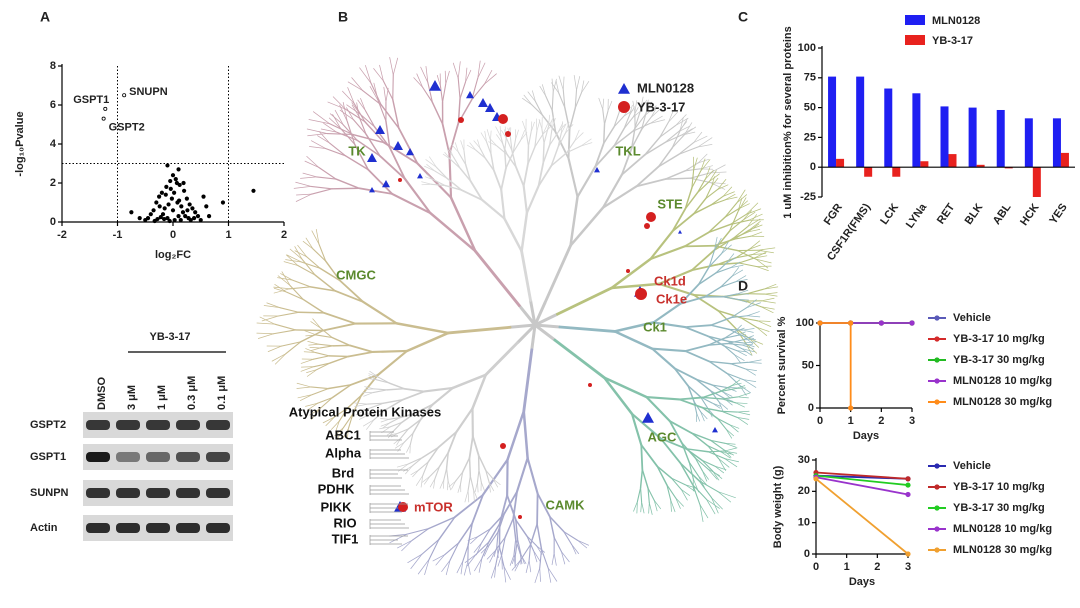  What do you see at coordinates (877, 567) in the screenshot?
I see `x-tick-label: 2` at bounding box center [877, 567].